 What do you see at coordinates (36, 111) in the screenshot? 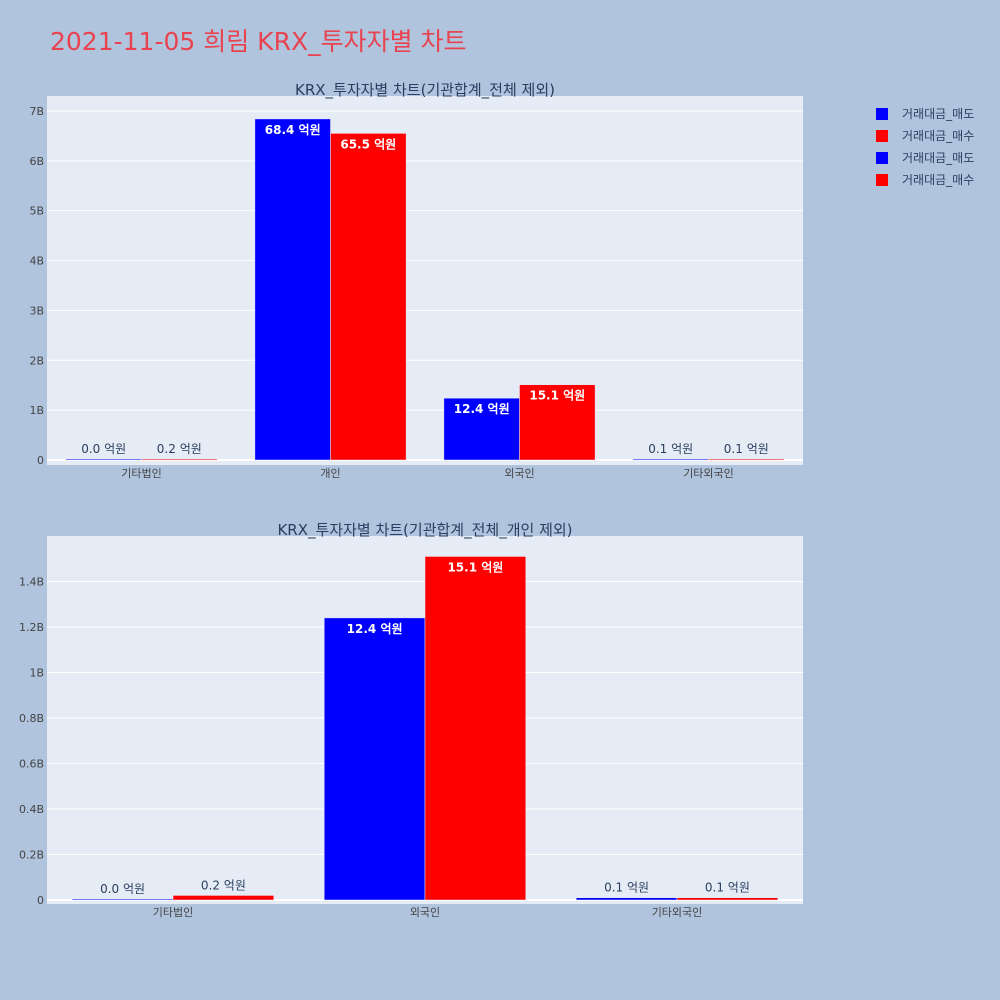
I see `y-tick-label: 7B` at bounding box center [36, 111].